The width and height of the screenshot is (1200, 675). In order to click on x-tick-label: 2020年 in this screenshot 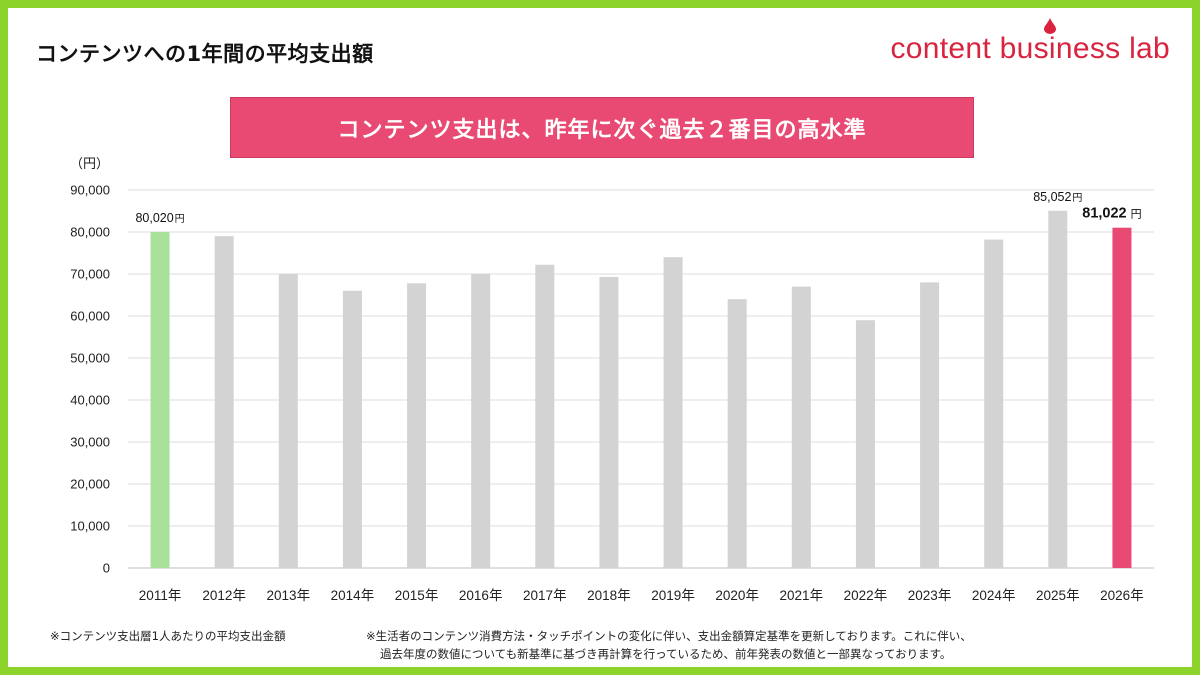, I will do `click(737, 595)`.